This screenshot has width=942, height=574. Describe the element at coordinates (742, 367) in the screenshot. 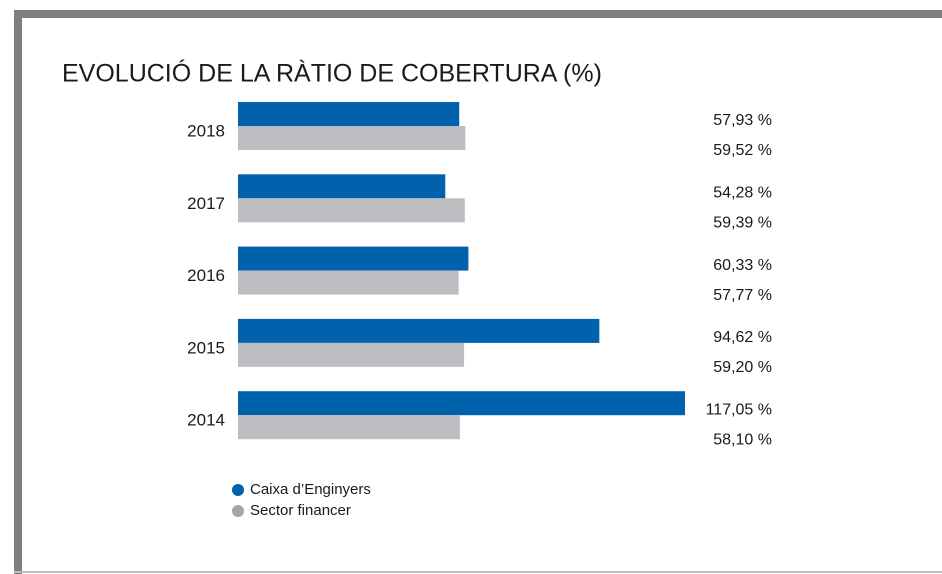

I see `value-label: 59,20 %` at that location.